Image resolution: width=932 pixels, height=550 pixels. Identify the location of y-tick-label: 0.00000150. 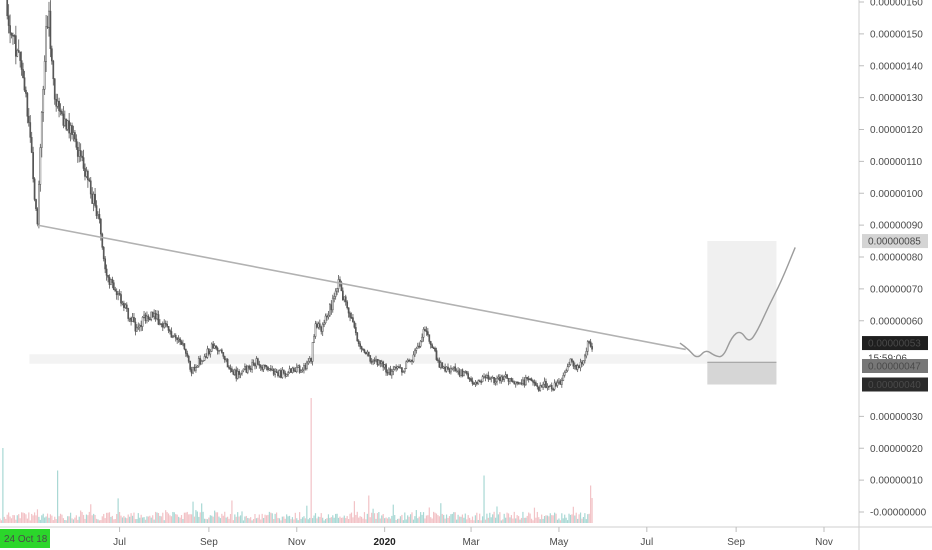
(896, 34).